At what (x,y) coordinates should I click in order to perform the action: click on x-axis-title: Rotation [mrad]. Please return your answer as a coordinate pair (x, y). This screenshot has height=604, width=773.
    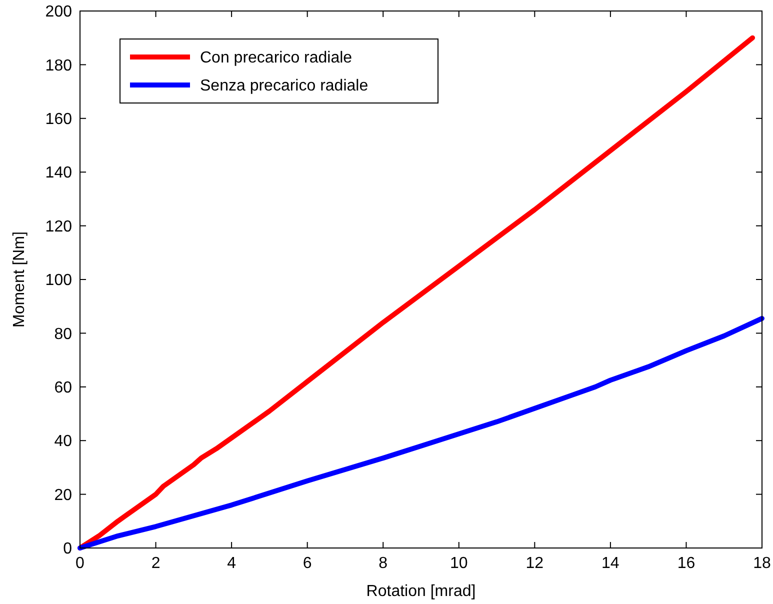
    Looking at the image, I should click on (421, 591).